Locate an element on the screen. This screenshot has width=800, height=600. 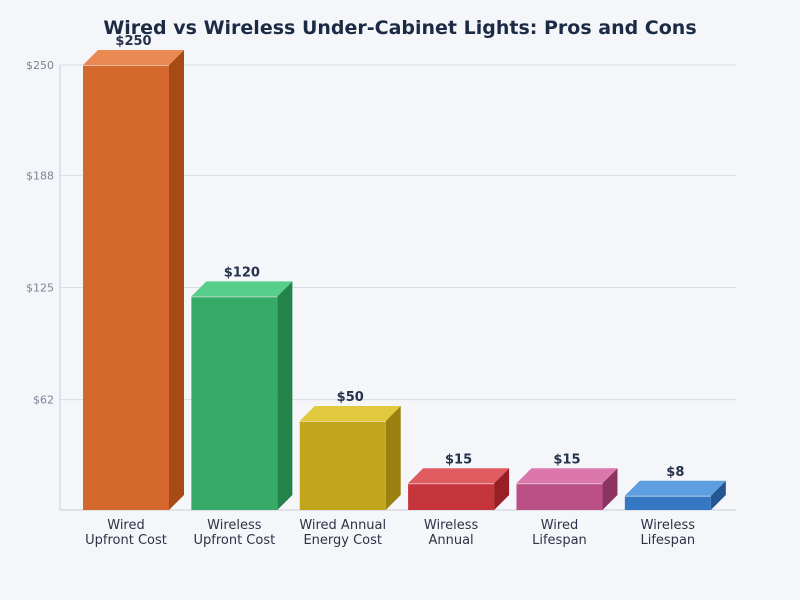
y-tick-label: $250 is located at coordinates (40, 65).